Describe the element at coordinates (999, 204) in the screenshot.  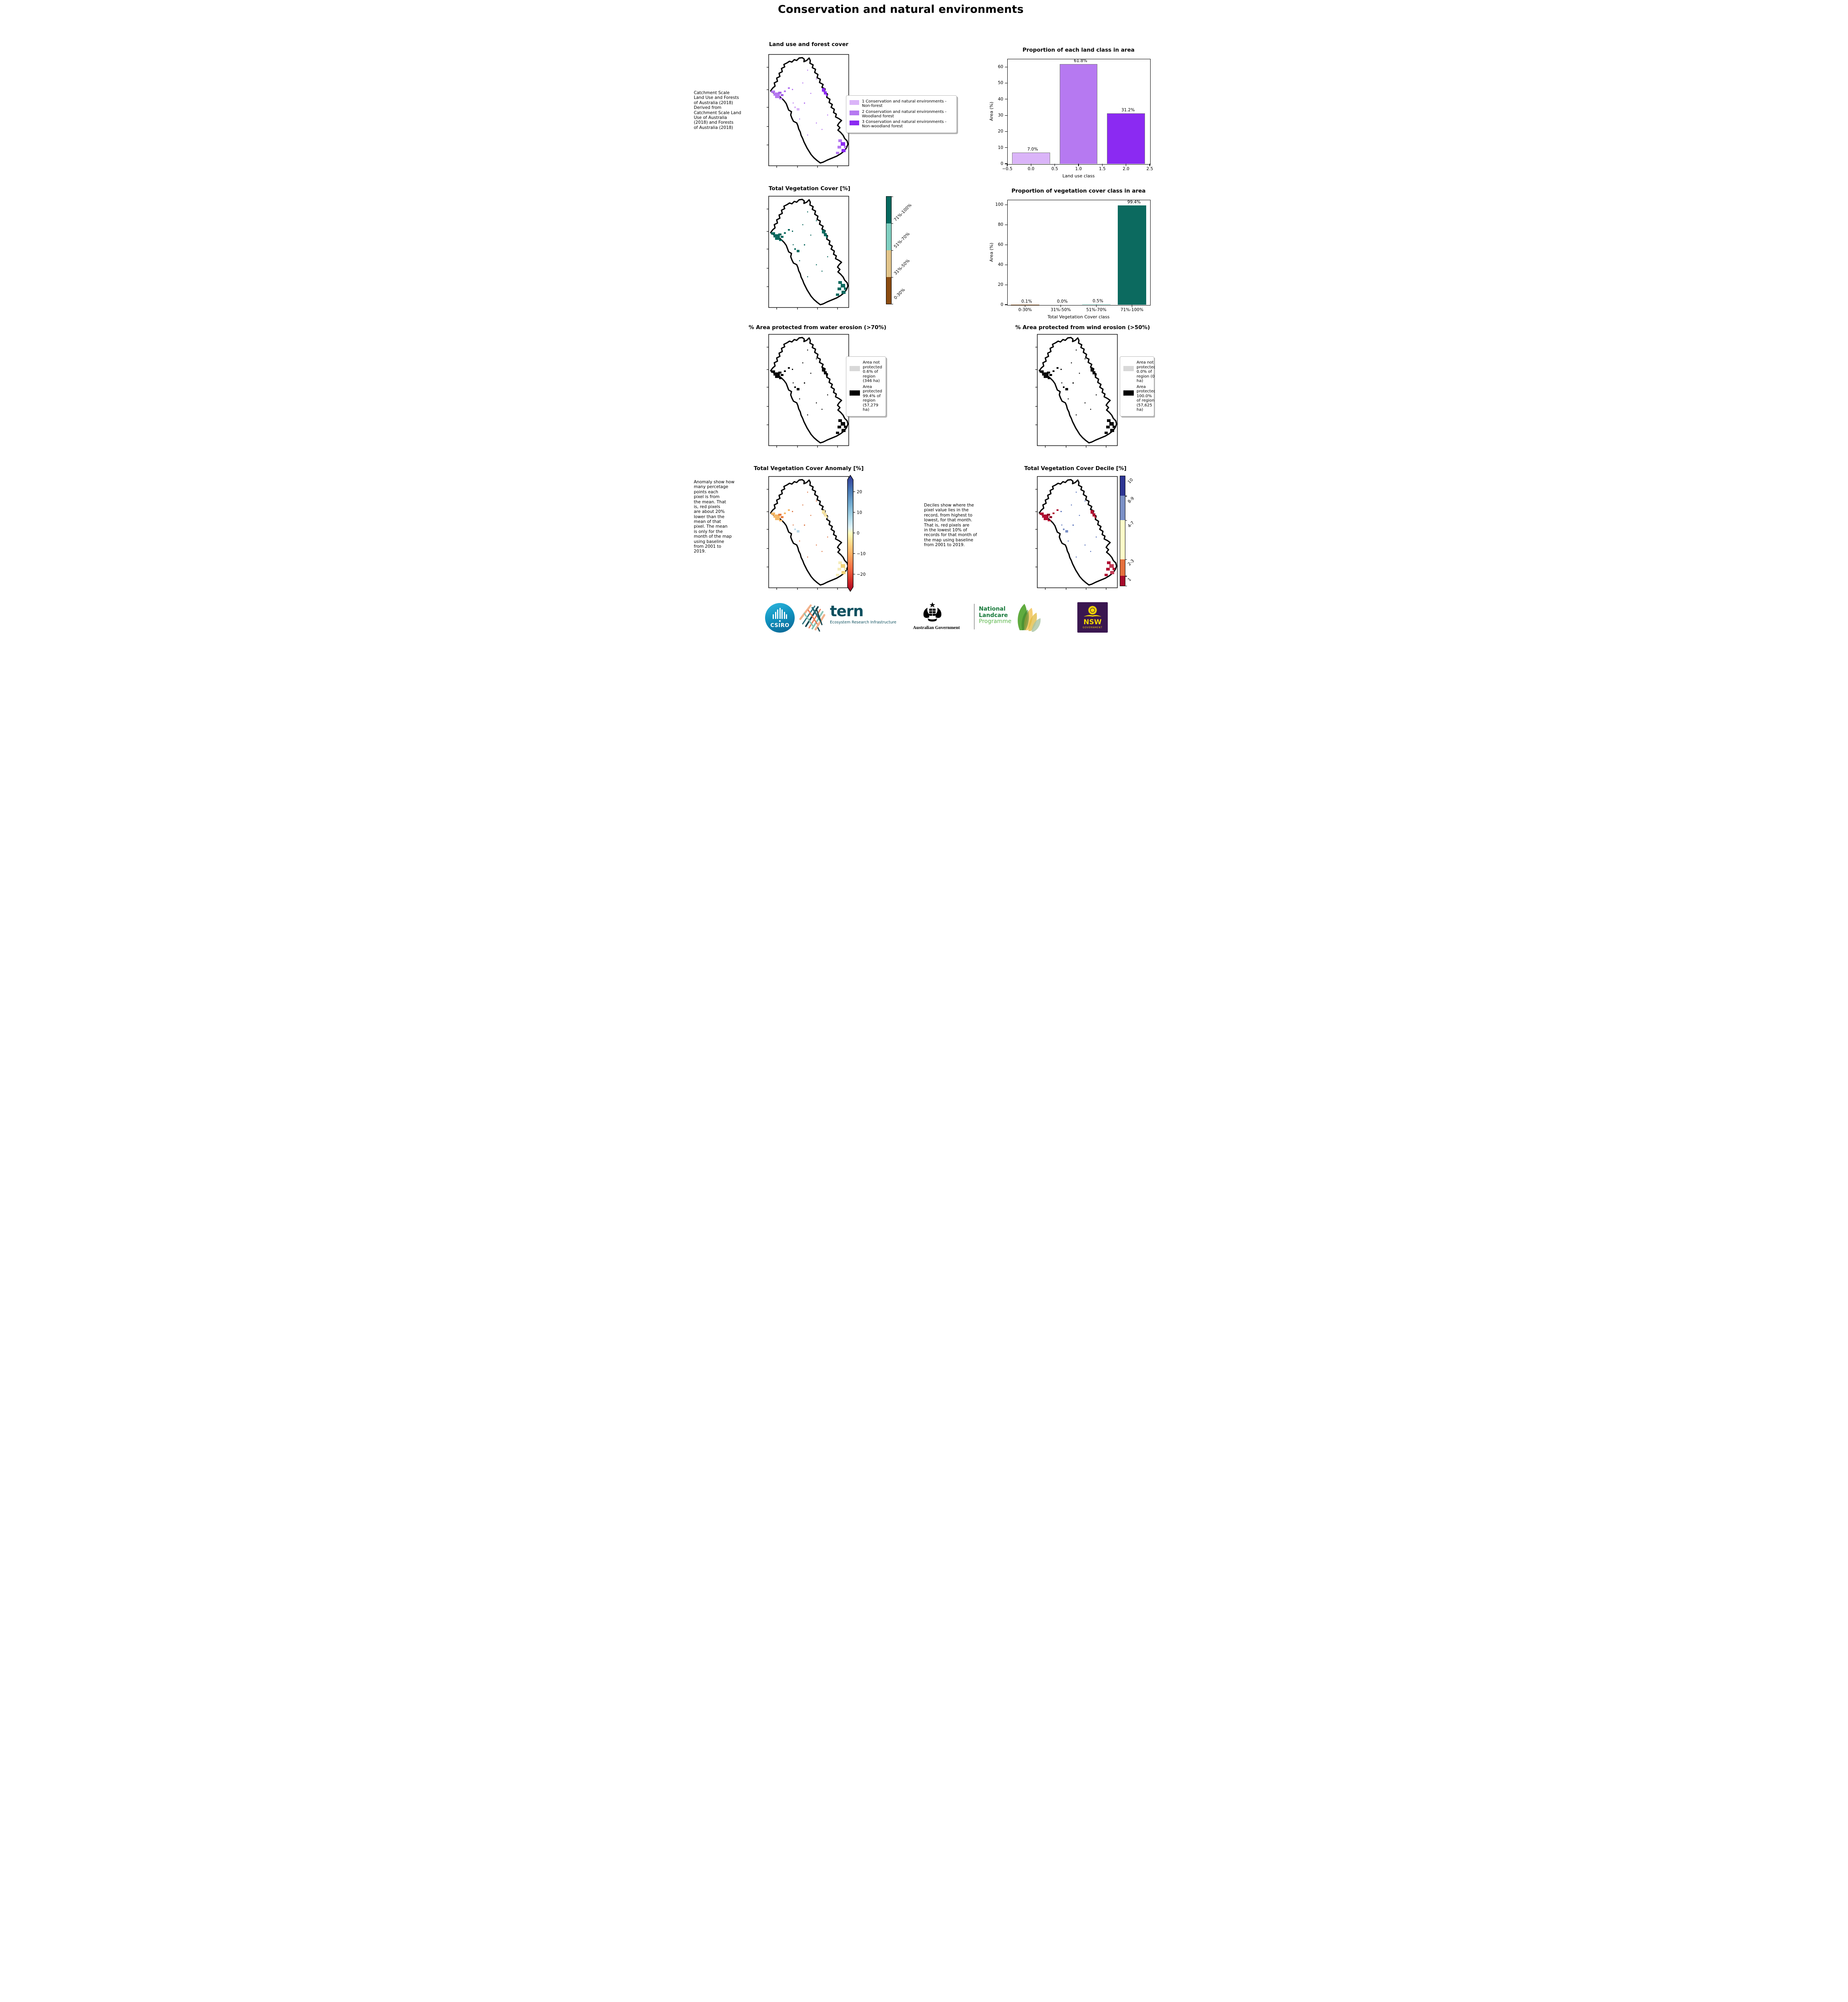
I see `y-tick-label: 100` at that location.